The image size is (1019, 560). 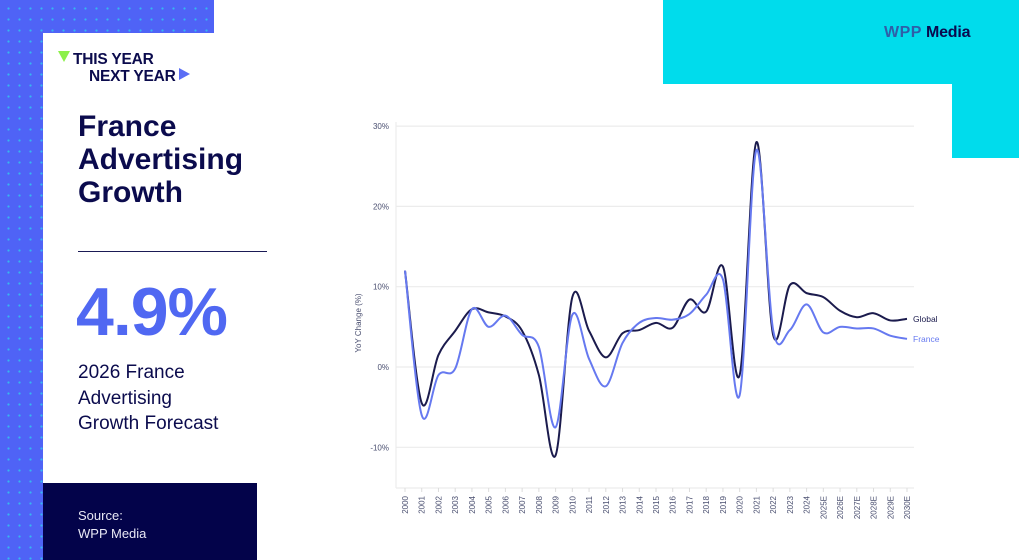 I want to click on stat-caption: 2026 France Advertising Growth Forecast, so click(x=178, y=398).